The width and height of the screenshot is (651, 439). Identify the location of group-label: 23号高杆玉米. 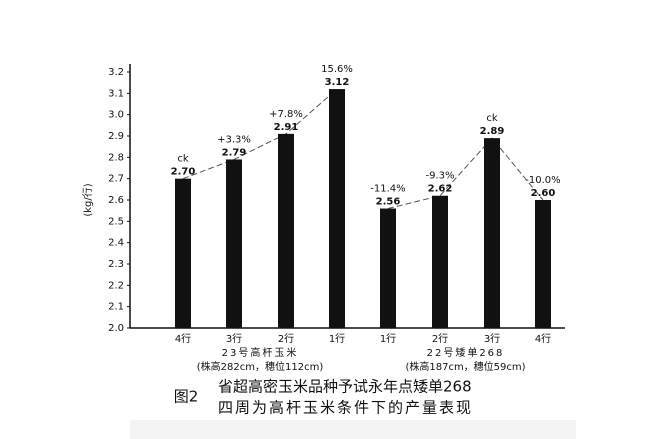
(260, 352).